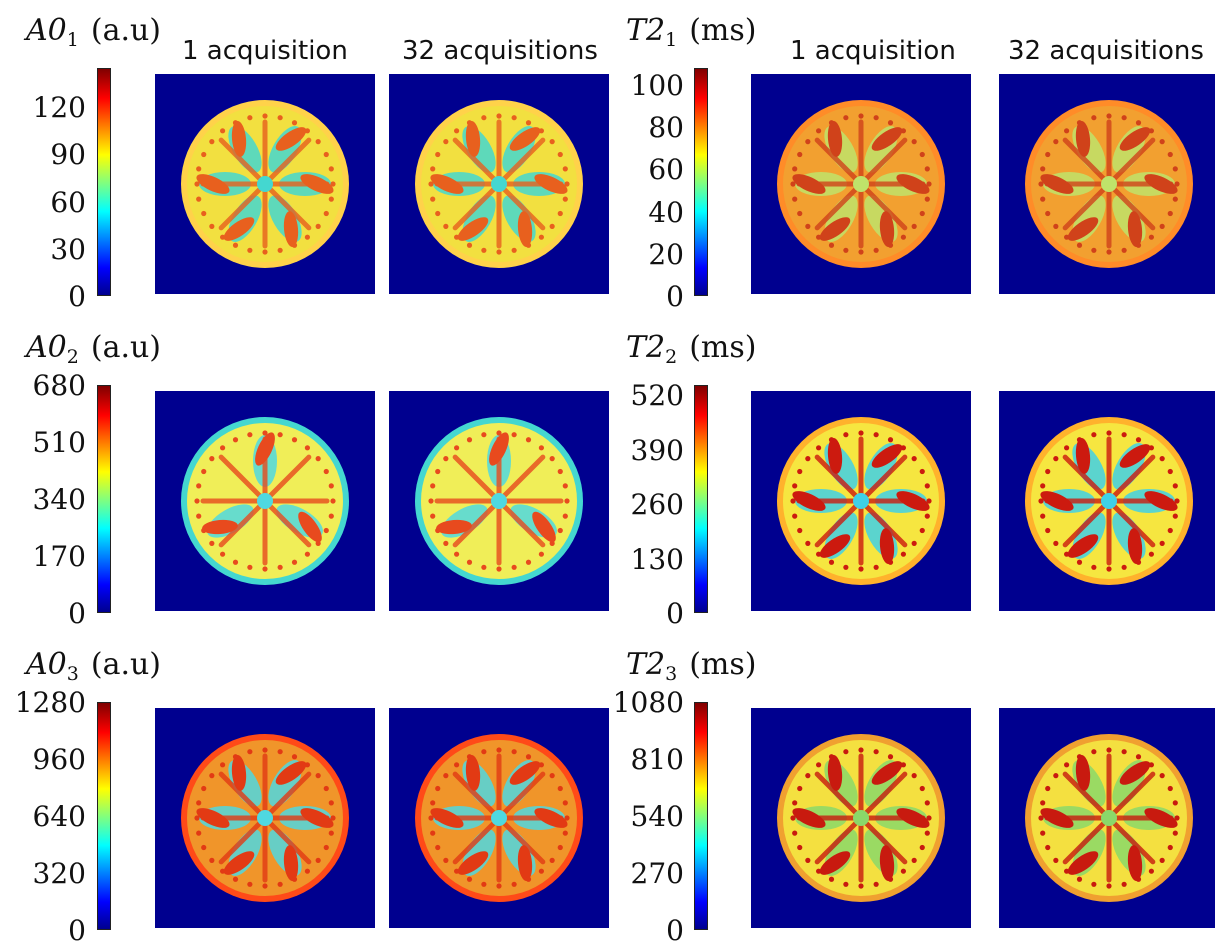  Describe the element at coordinates (723, 664) in the screenshot. I see `title-unit: (ms)` at that location.